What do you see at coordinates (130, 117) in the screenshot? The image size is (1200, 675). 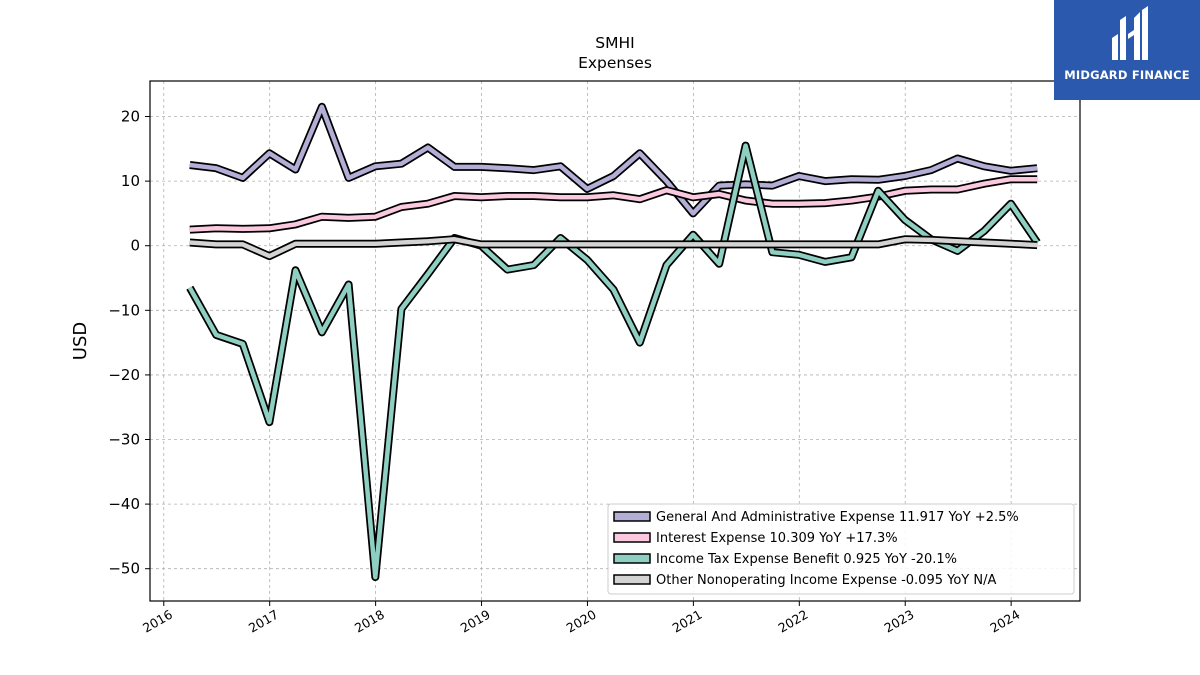 I see `y-tick-label: 20` at bounding box center [130, 117].